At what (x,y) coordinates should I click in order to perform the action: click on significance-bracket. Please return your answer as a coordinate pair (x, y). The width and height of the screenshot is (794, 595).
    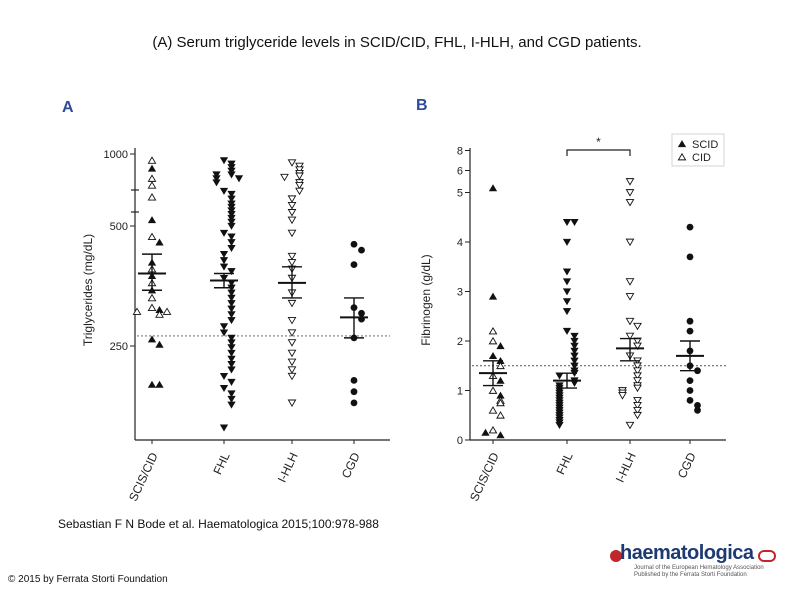
    Looking at the image, I should click on (598, 152).